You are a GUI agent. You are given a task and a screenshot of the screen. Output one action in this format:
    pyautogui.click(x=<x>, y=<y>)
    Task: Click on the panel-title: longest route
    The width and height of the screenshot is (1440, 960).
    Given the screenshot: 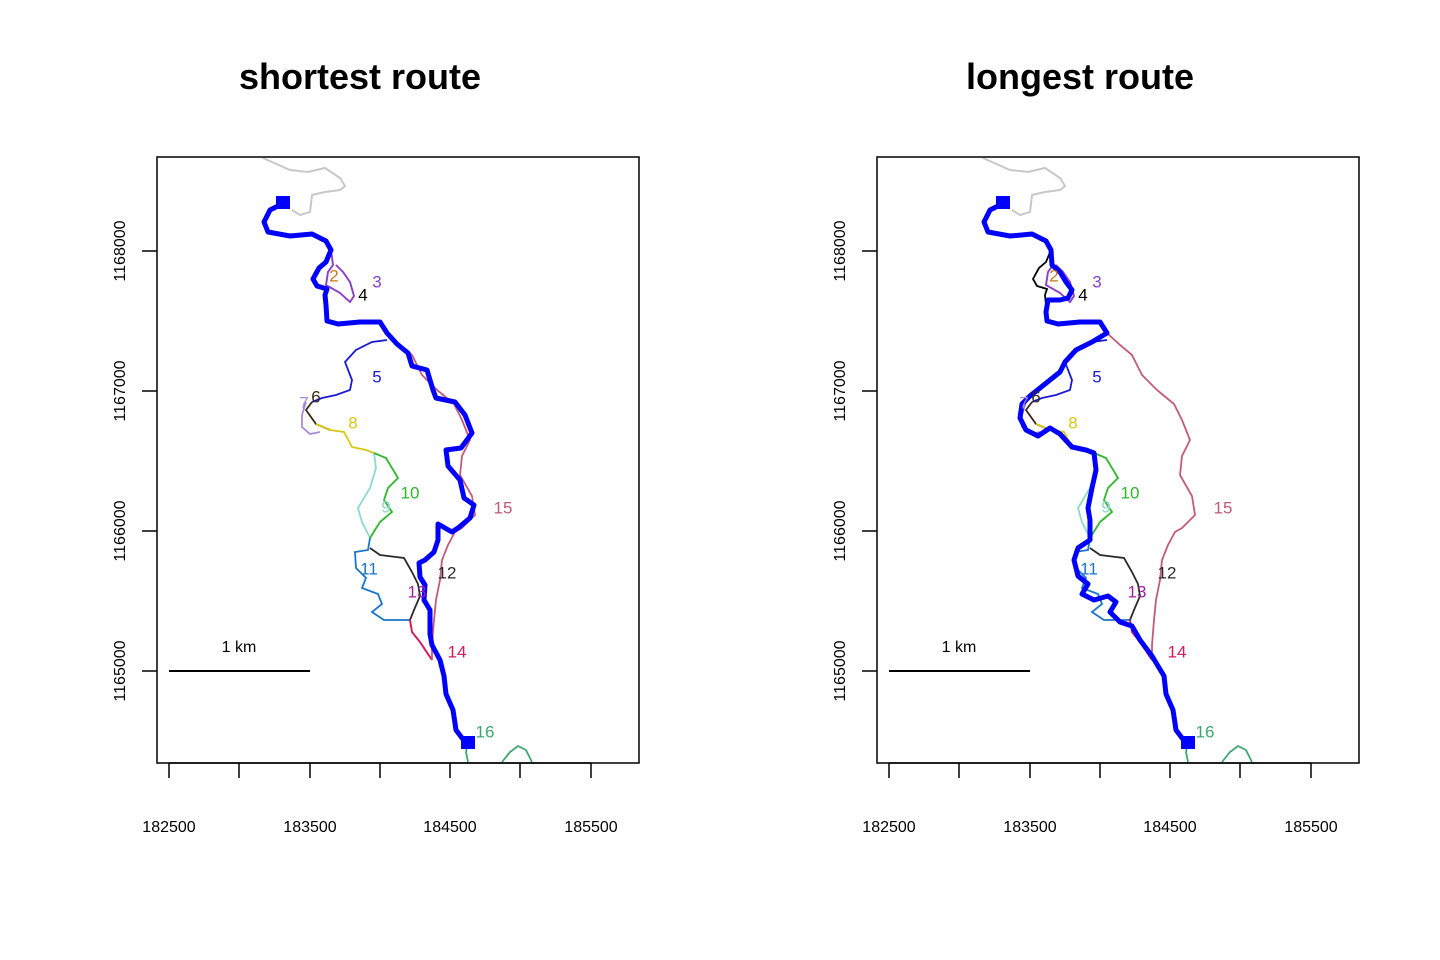 What is the action you would take?
    pyautogui.click(x=1079, y=76)
    